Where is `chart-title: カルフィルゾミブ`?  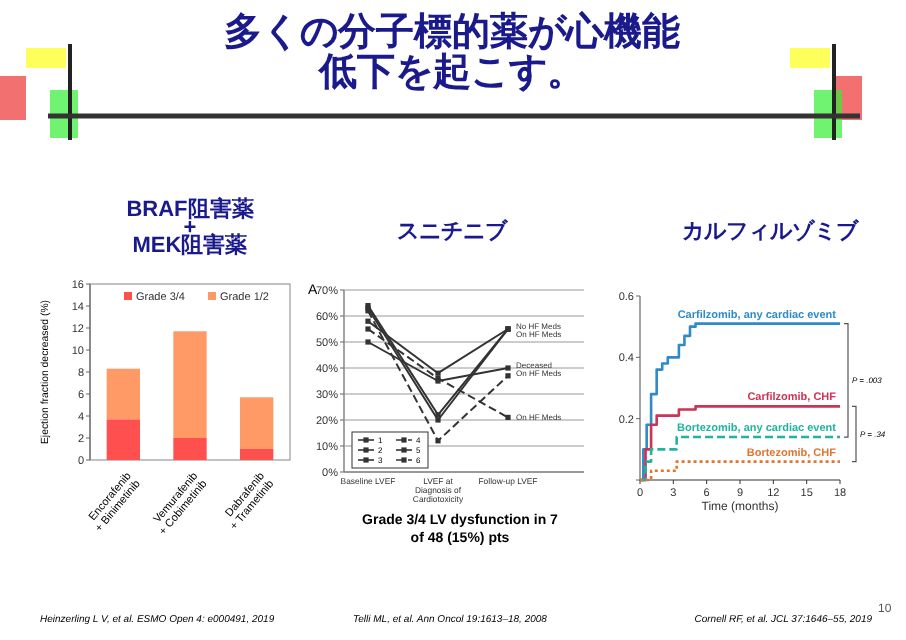
chart-title: カルフィルゾミブ is located at coordinates (771, 231).